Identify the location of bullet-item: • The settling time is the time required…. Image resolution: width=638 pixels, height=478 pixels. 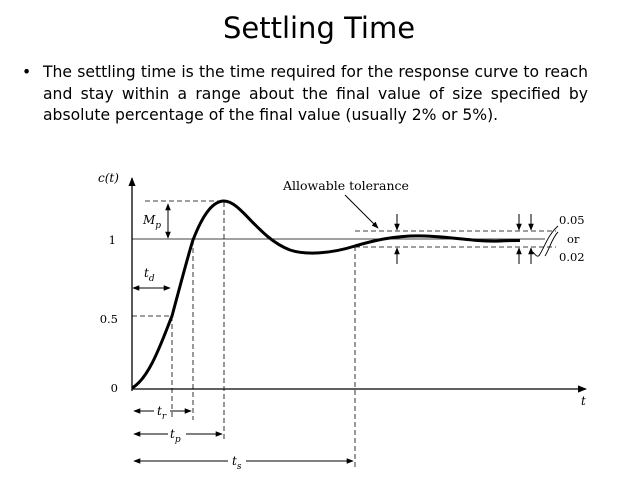
(305, 94).